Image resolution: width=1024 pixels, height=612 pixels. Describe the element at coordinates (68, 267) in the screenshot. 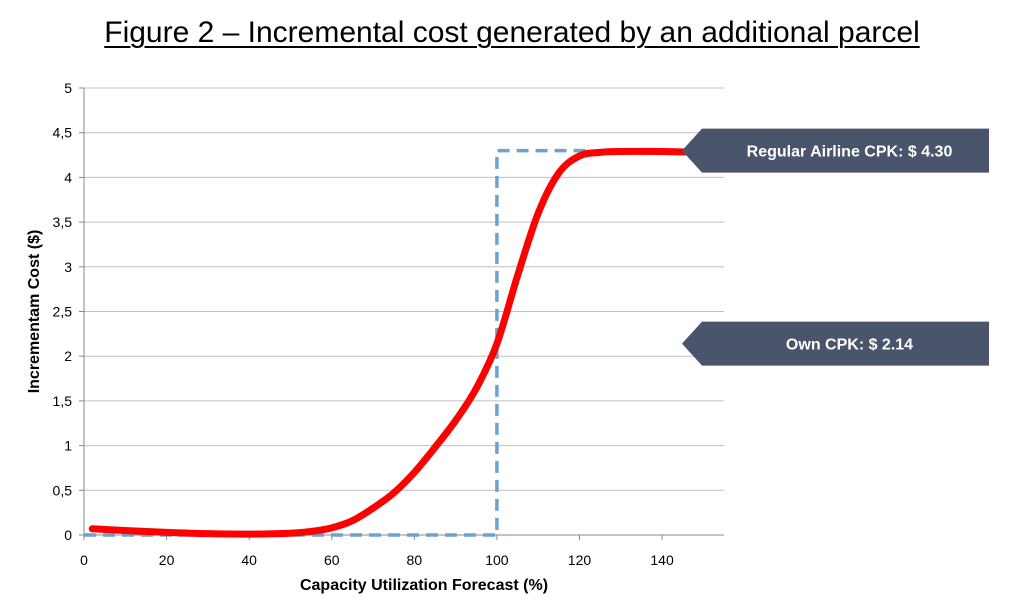

I see `y-tick-label: 3` at that location.